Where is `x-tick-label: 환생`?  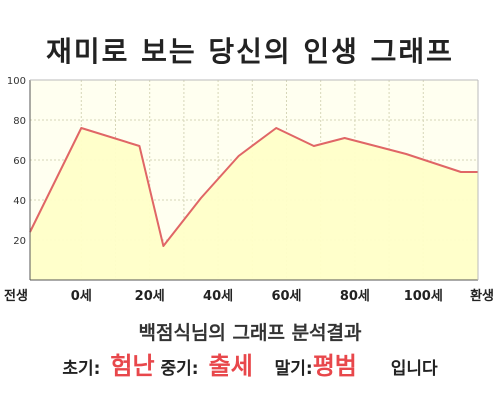 x-tick-label: 환생 is located at coordinates (482, 296).